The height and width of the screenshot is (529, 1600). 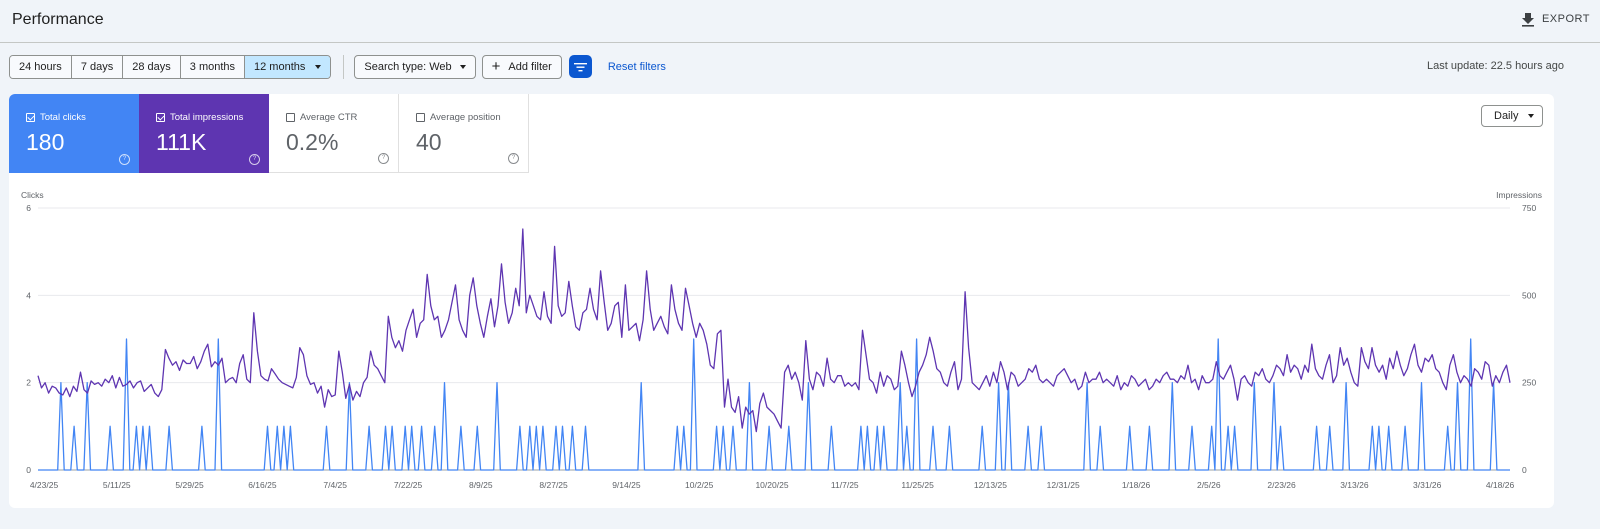 What do you see at coordinates (553, 485) in the screenshot?
I see `x-tick-label: 8/27/25` at bounding box center [553, 485].